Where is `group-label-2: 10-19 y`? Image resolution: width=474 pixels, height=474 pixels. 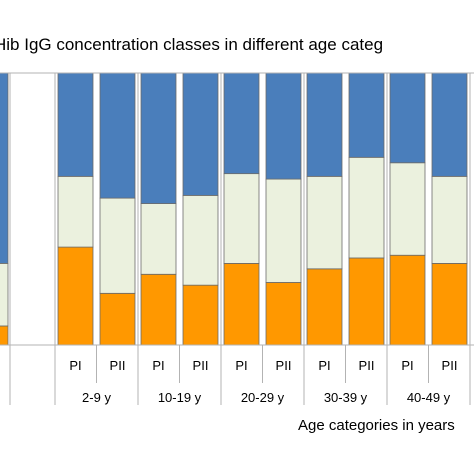
group-label-2: 10-19 y is located at coordinates (180, 397).